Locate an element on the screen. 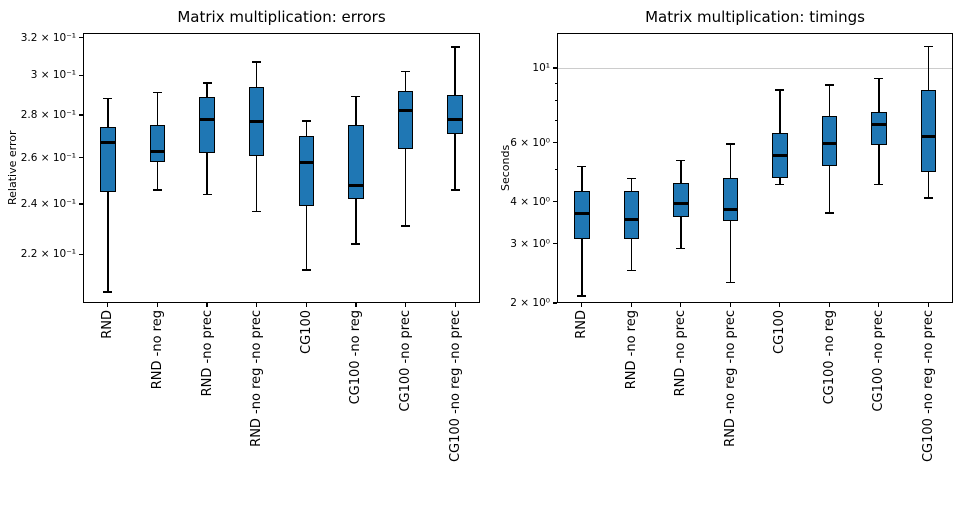 The width and height of the screenshot is (965, 521). y-tick-label: 10¹ is located at coordinates (541, 68).